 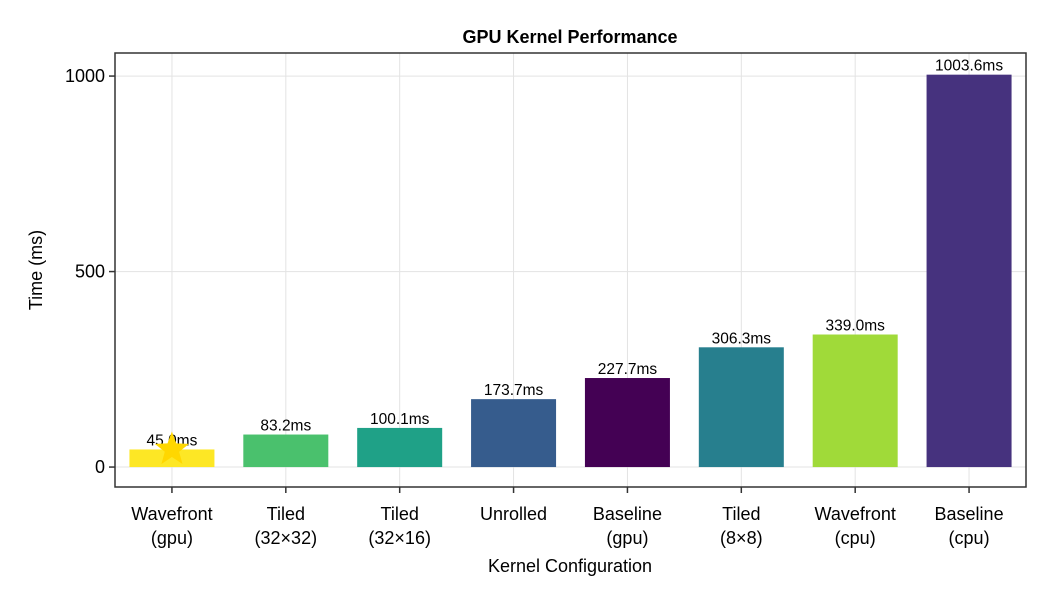 I want to click on star-icon, so click(x=172, y=447).